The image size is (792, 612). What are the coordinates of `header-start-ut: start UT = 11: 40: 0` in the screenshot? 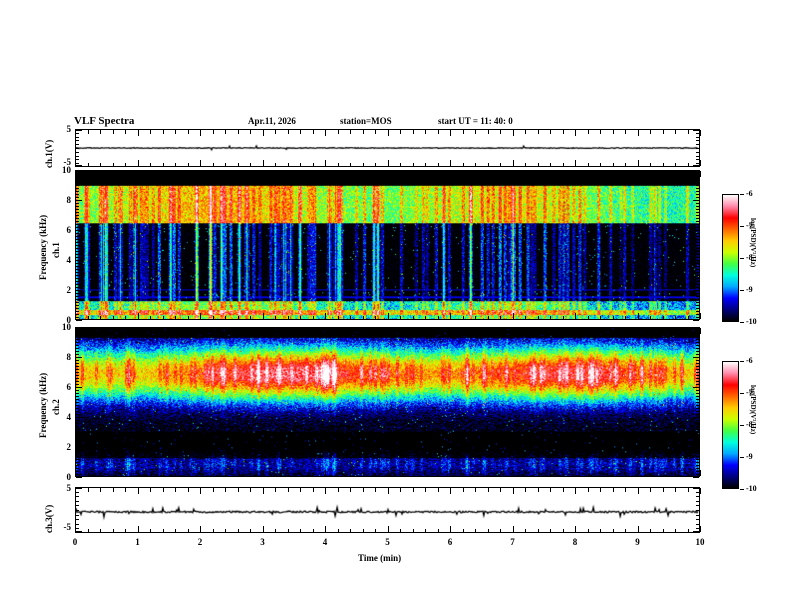 It's located at (475, 121).